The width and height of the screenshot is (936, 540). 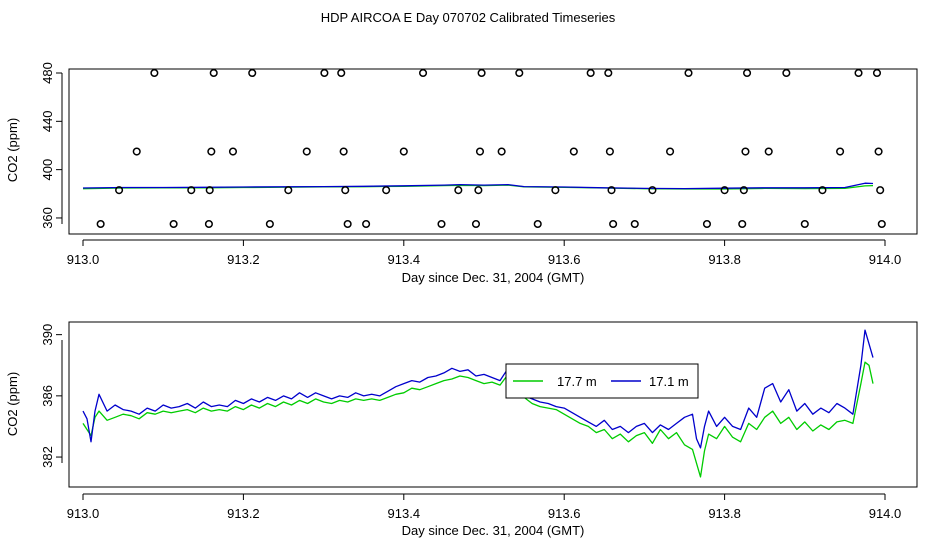 I want to click on top-x-tick-label: 914.0, so click(x=885, y=259).